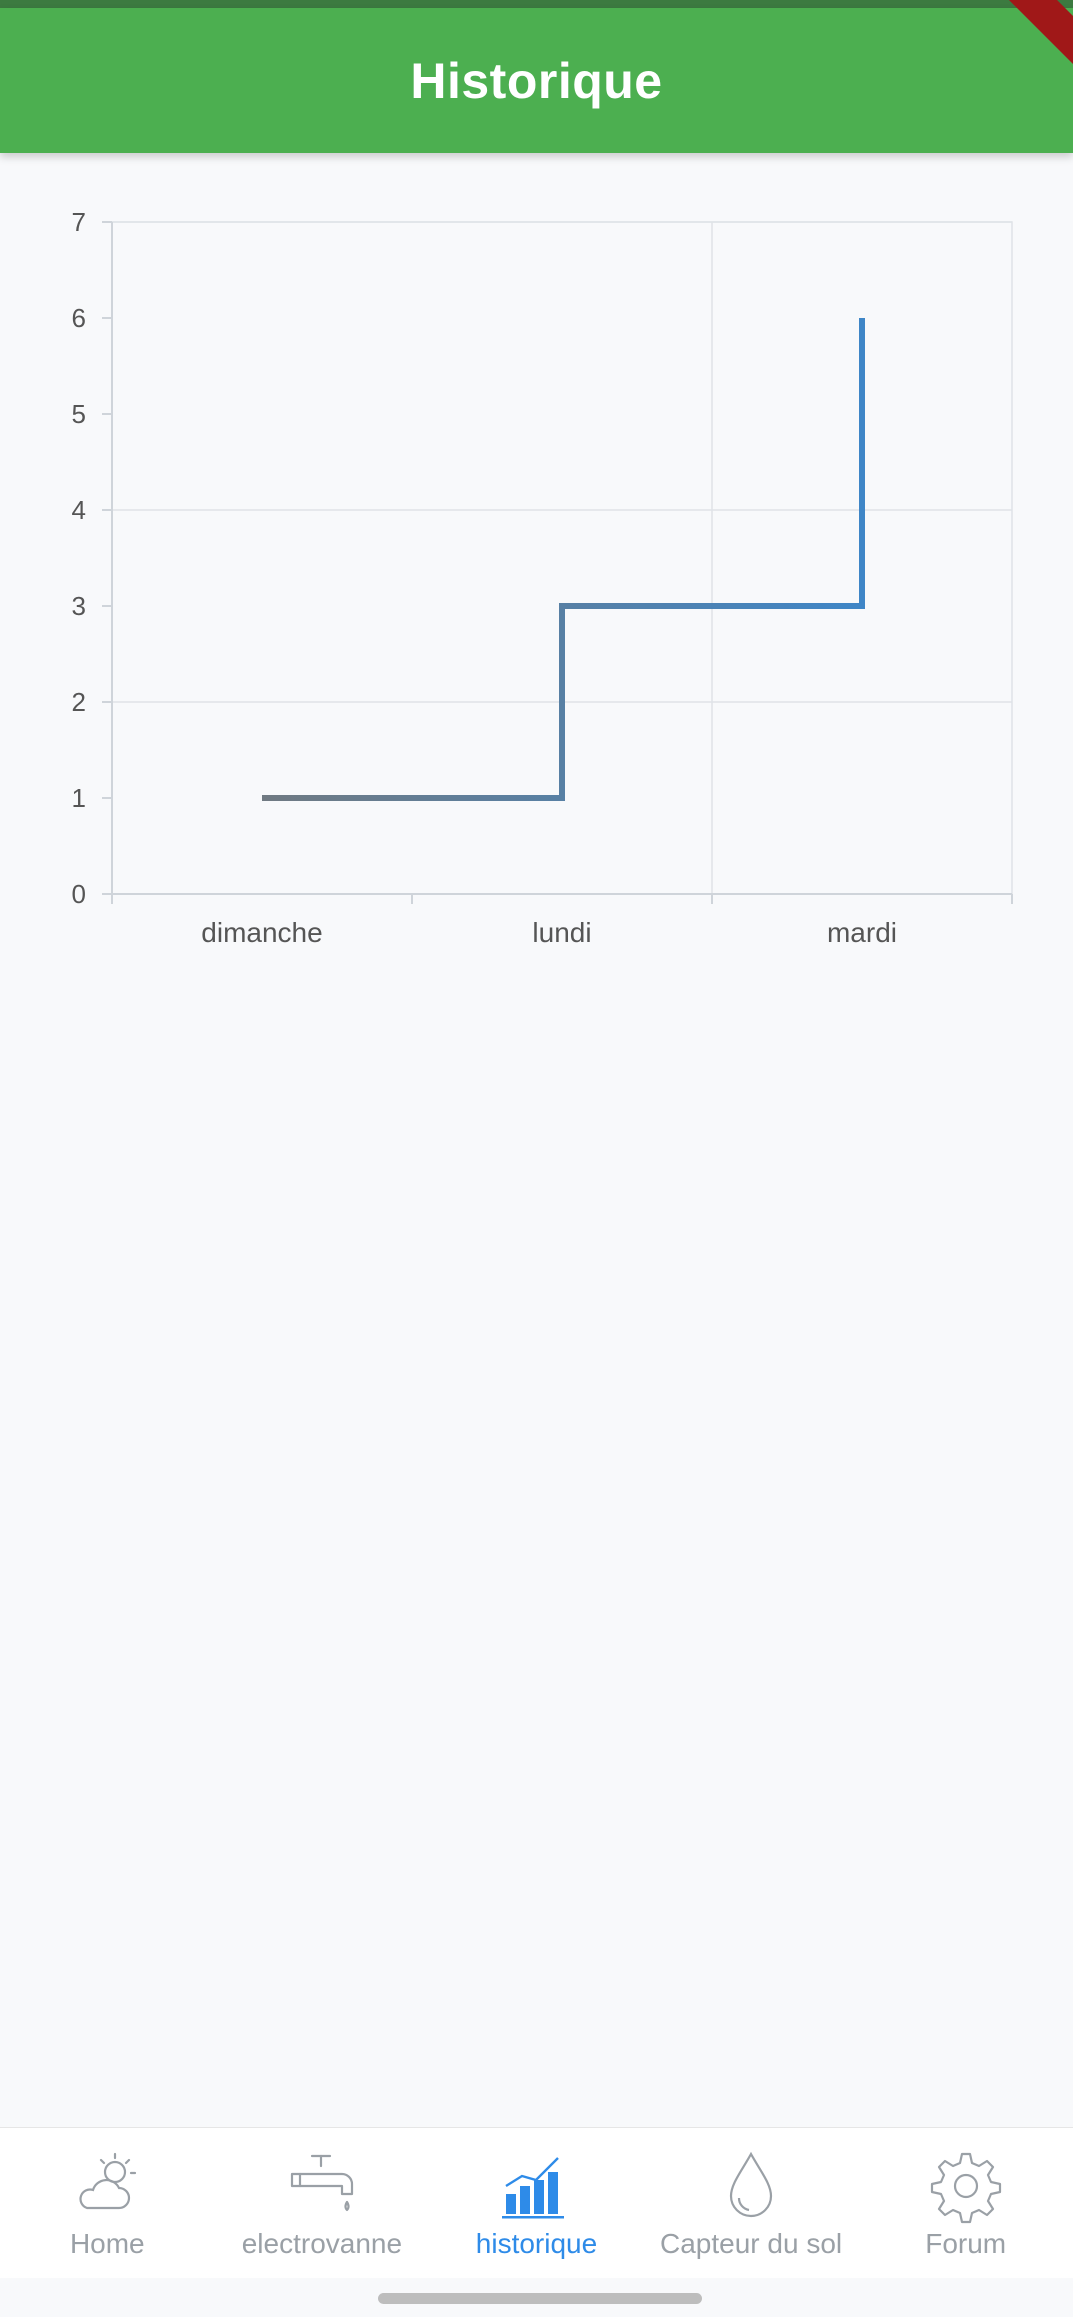 The width and height of the screenshot is (1073, 2317). Describe the element at coordinates (862, 932) in the screenshot. I see `chart-x-tick-label: mardi` at that location.